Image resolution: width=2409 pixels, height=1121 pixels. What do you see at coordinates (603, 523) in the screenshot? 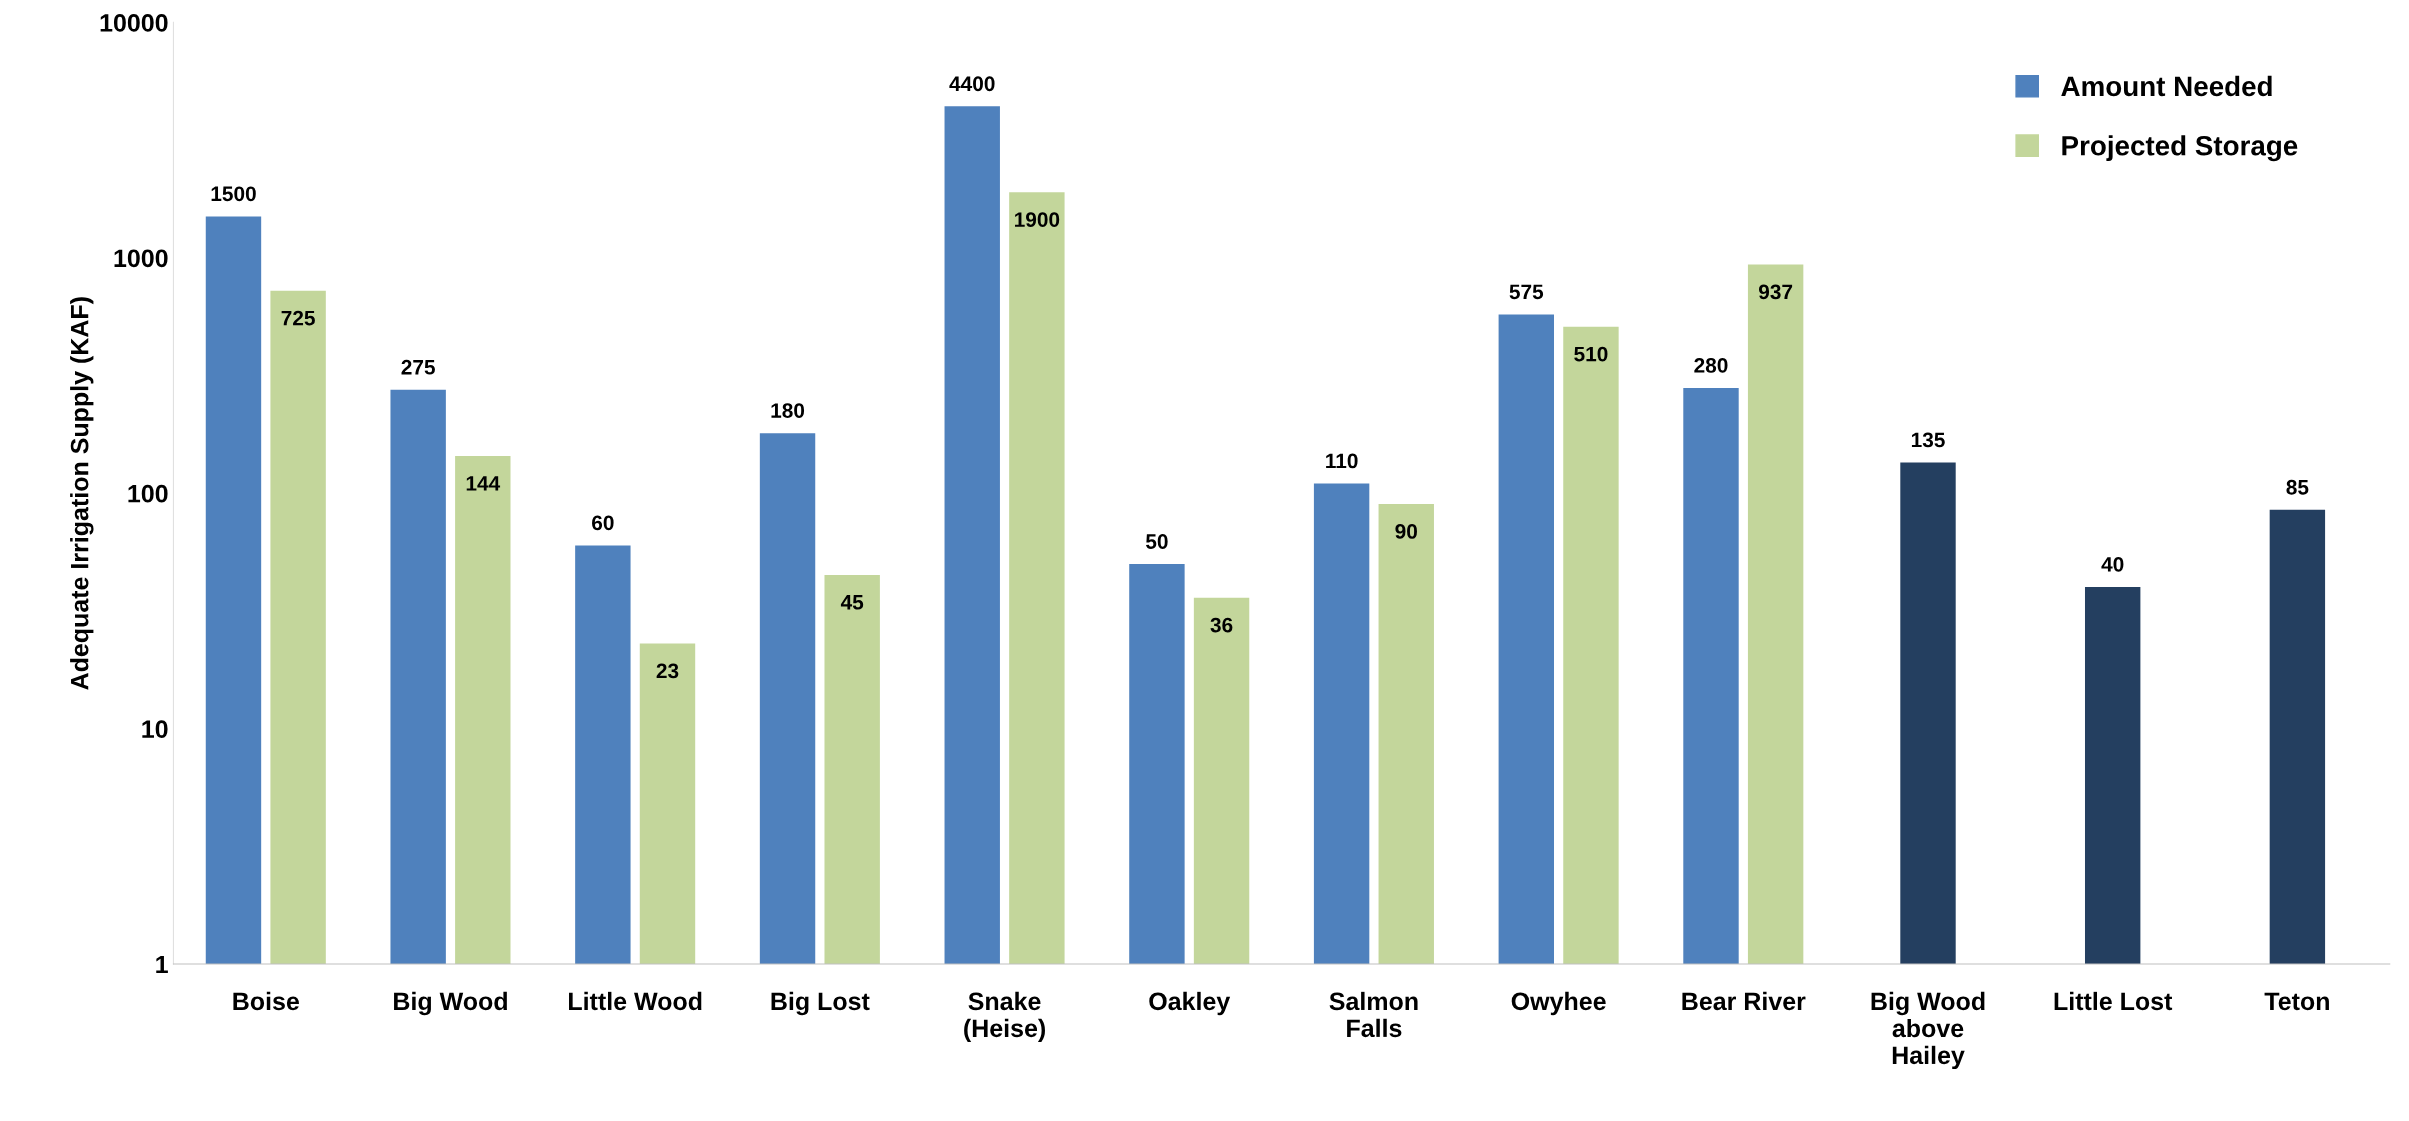
I see `data-label: 60` at bounding box center [603, 523].